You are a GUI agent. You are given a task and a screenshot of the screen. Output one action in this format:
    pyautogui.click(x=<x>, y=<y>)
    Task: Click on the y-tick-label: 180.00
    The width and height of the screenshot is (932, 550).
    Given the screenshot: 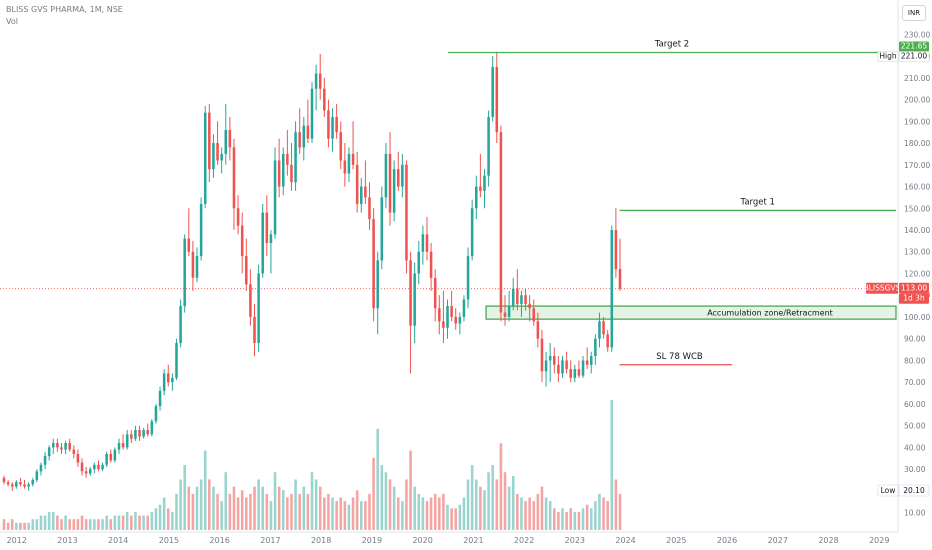 What is the action you would take?
    pyautogui.click(x=917, y=143)
    